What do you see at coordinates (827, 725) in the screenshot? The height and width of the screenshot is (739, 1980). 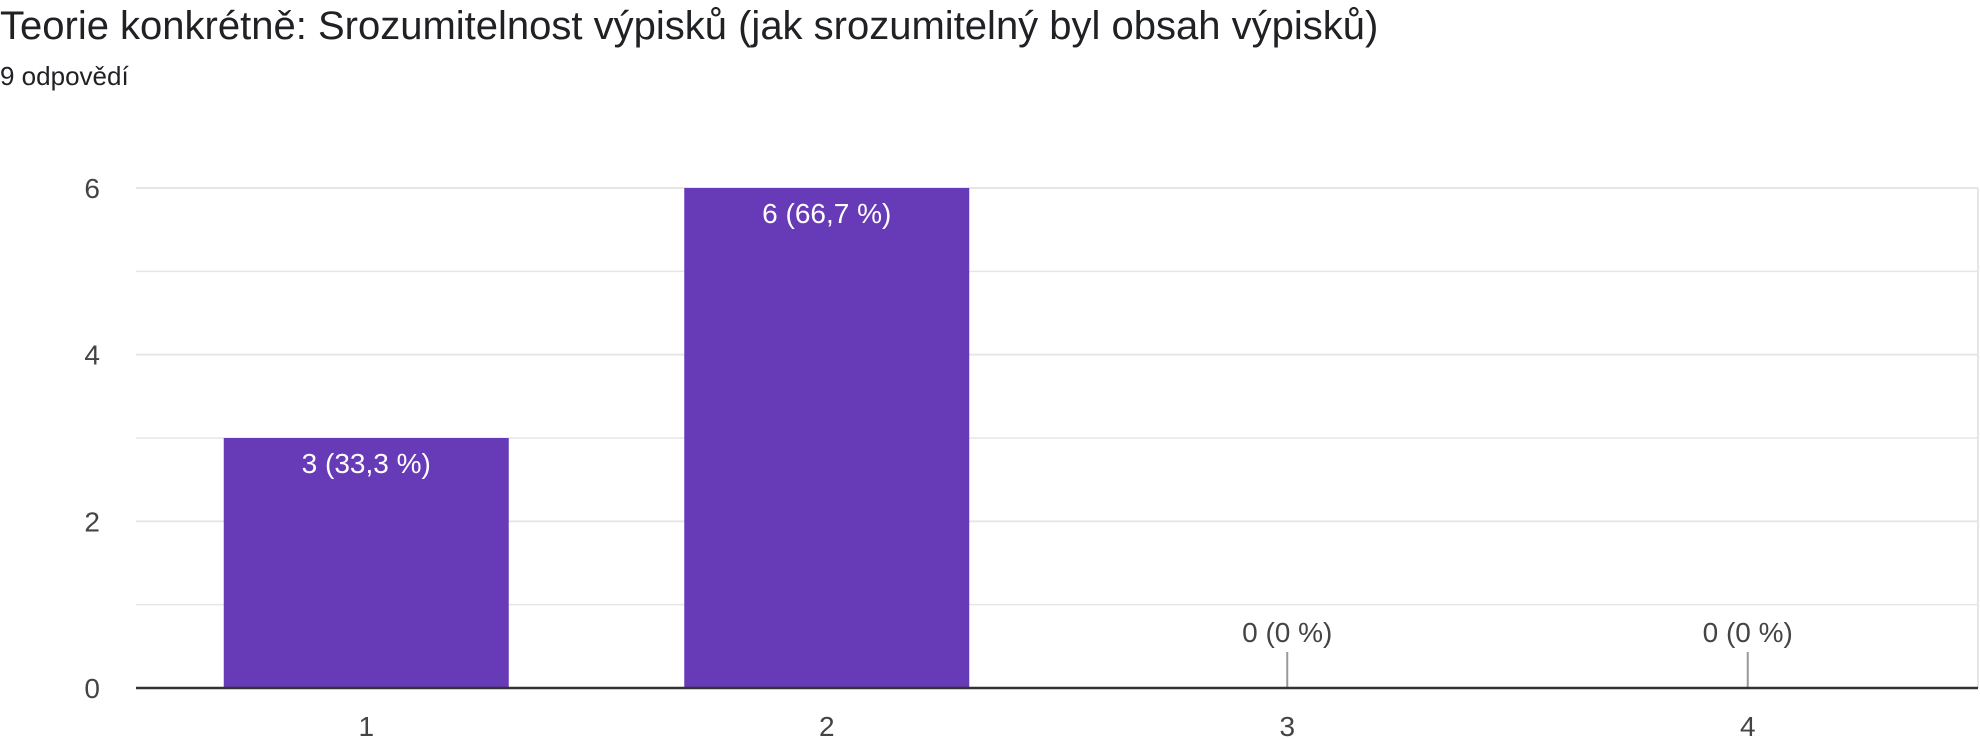 I see `x-tick-label: 2` at bounding box center [827, 725].